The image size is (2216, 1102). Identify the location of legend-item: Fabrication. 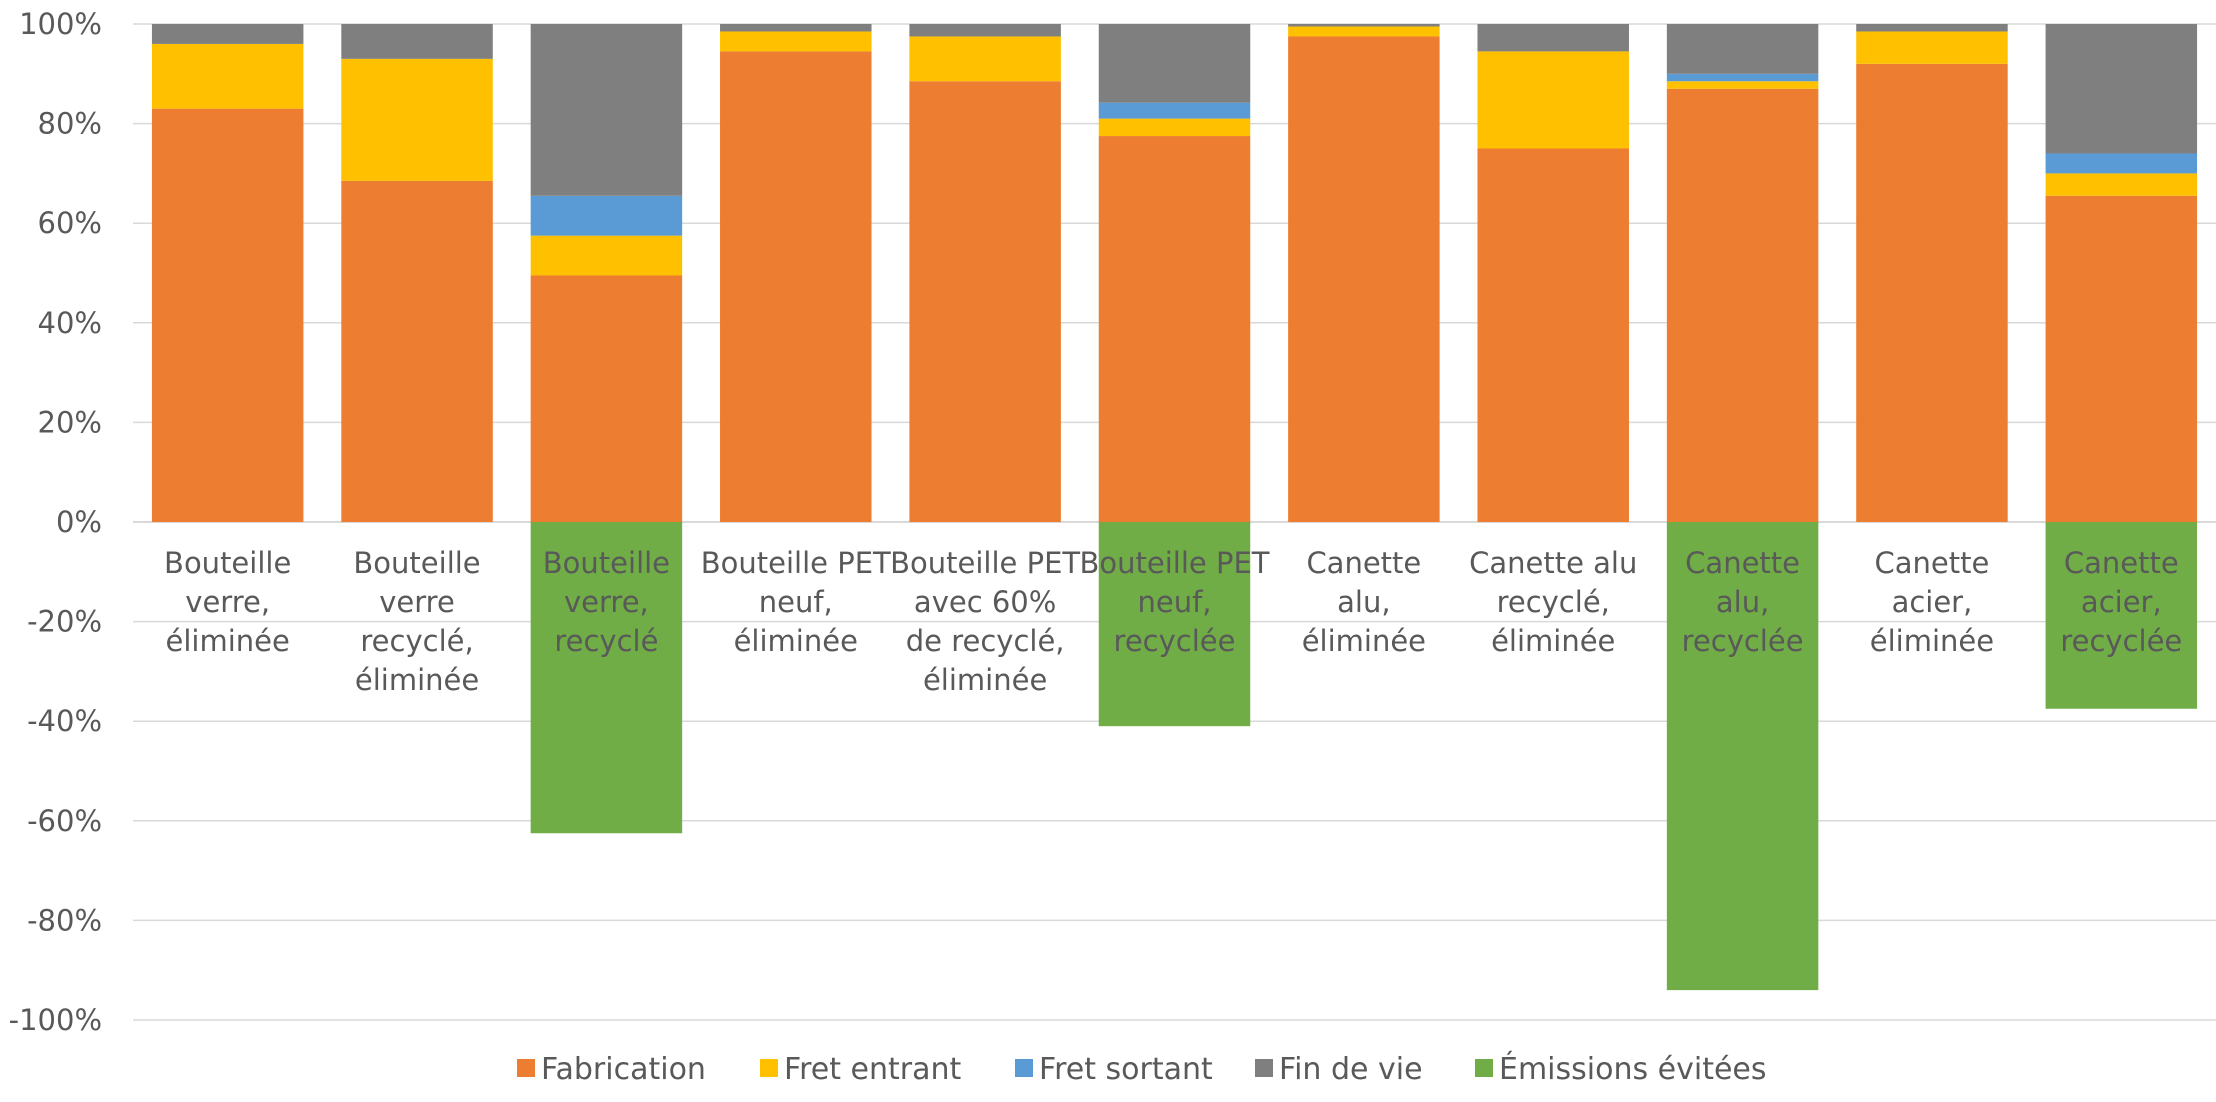
(611, 1069).